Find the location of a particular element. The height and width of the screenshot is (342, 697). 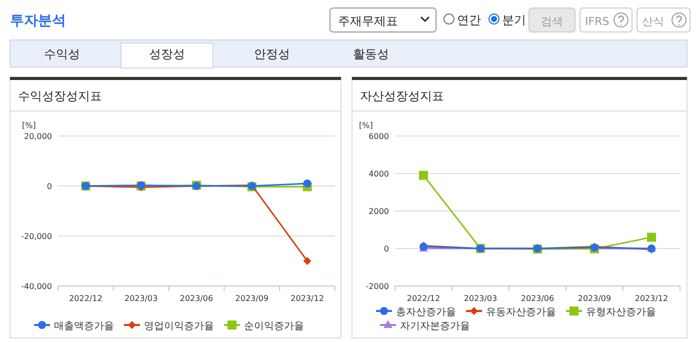

y-tick-label: 6000 is located at coordinates (378, 136).